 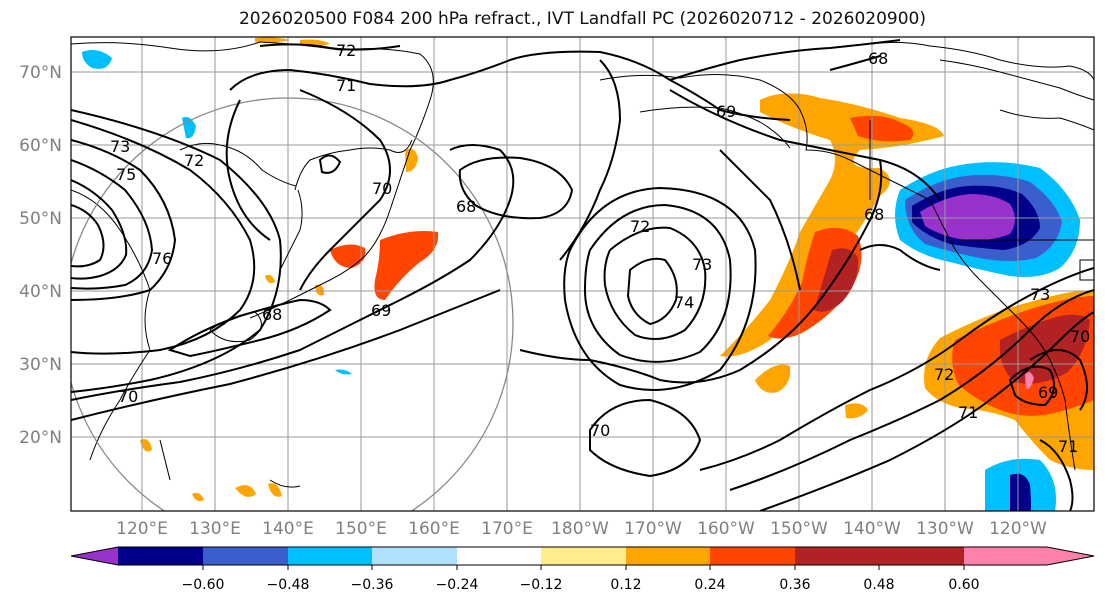 What do you see at coordinates (1029, 556) in the screenshot?
I see `colorbar-extension-fill` at bounding box center [1029, 556].